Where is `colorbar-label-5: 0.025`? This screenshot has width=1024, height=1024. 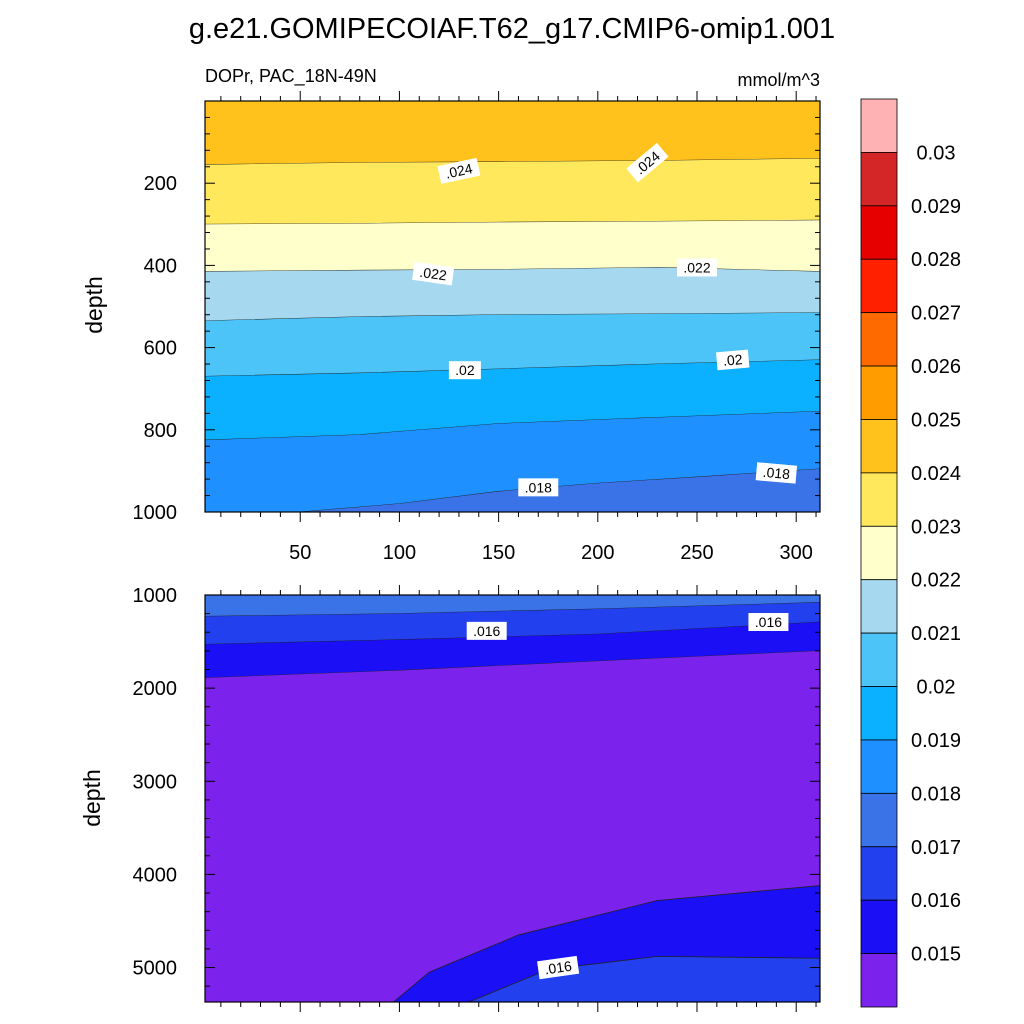
colorbar-label-5: 0.025 is located at coordinates (936, 420).